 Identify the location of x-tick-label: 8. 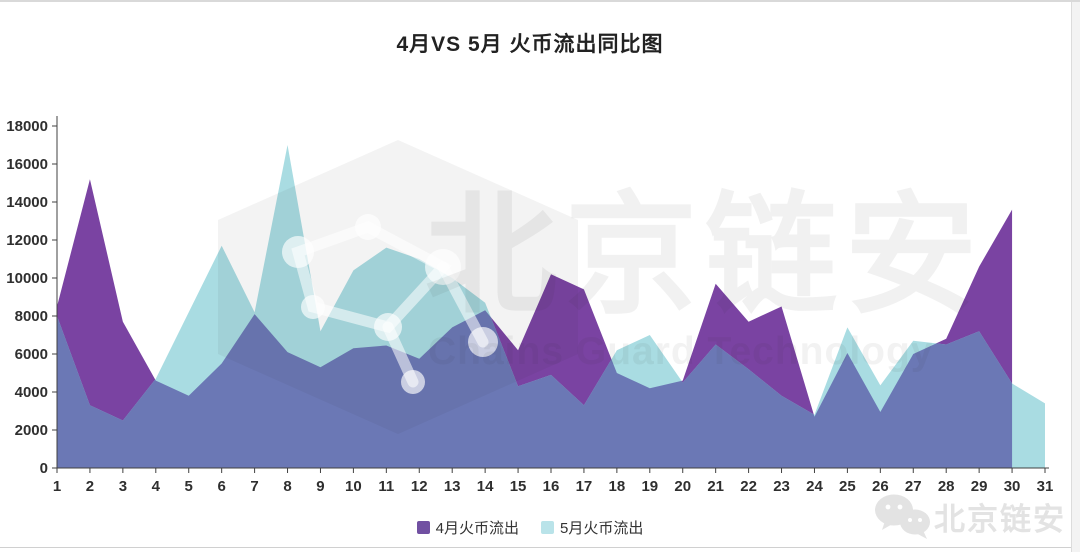
(287, 486).